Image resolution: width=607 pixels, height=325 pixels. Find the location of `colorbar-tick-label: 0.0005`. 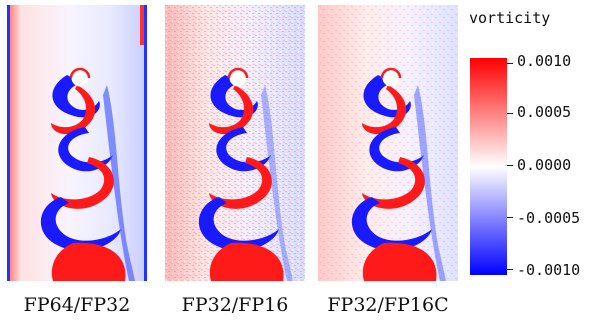

colorbar-tick-label: 0.0005 is located at coordinates (544, 112).